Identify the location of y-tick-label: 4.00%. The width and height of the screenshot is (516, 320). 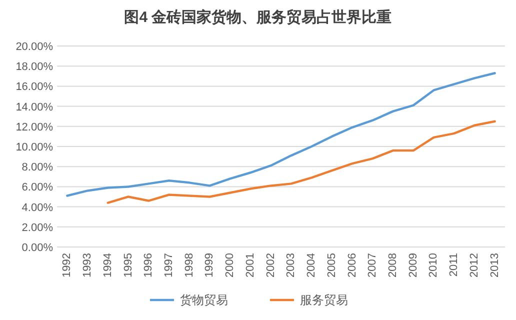
(38, 208).